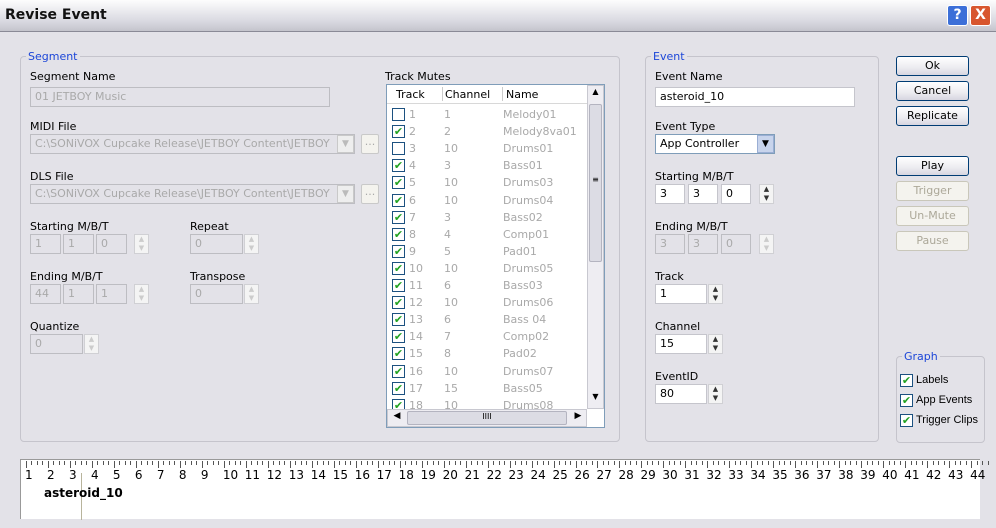  I want to click on cancel-button: Cancel, so click(932, 91).